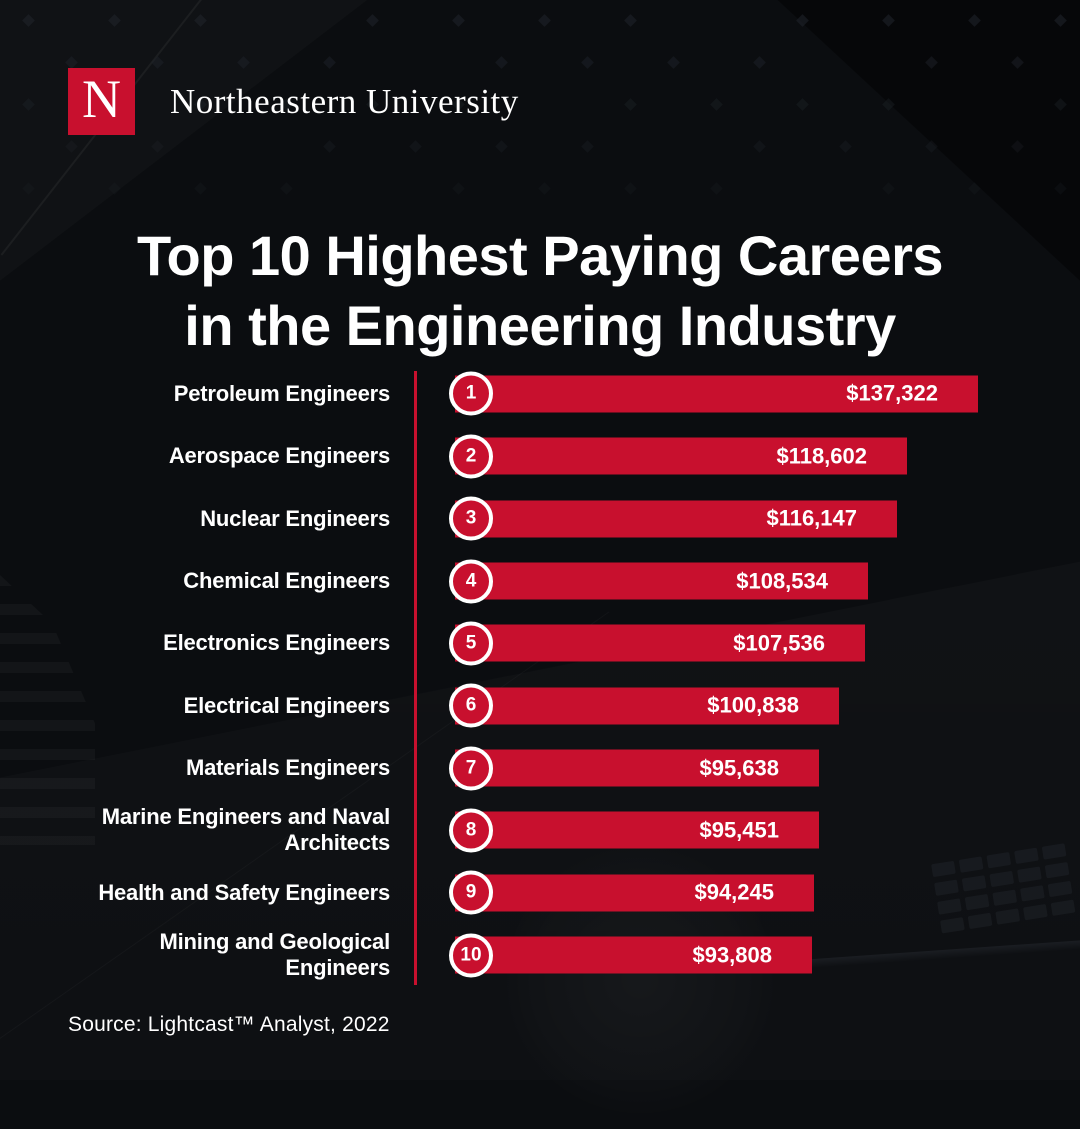 Image resolution: width=1080 pixels, height=1129 pixels. I want to click on rank-badge: 1, so click(471, 393).